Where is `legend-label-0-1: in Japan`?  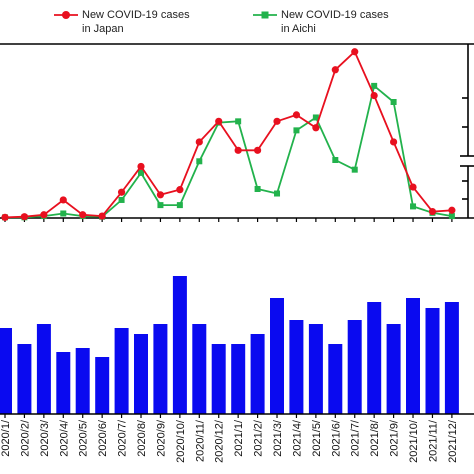
legend-label-0-1: in Japan is located at coordinates (103, 29).